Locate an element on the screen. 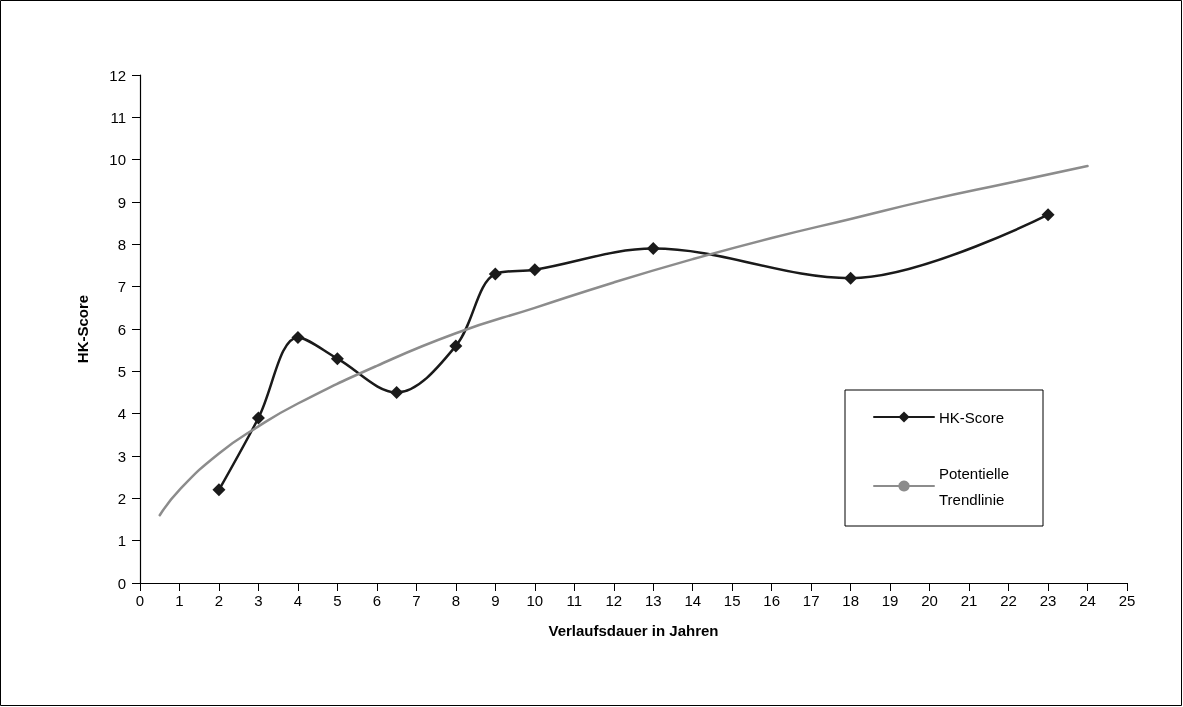 The image size is (1183, 707). y-tick-label: 11 is located at coordinates (118, 117).